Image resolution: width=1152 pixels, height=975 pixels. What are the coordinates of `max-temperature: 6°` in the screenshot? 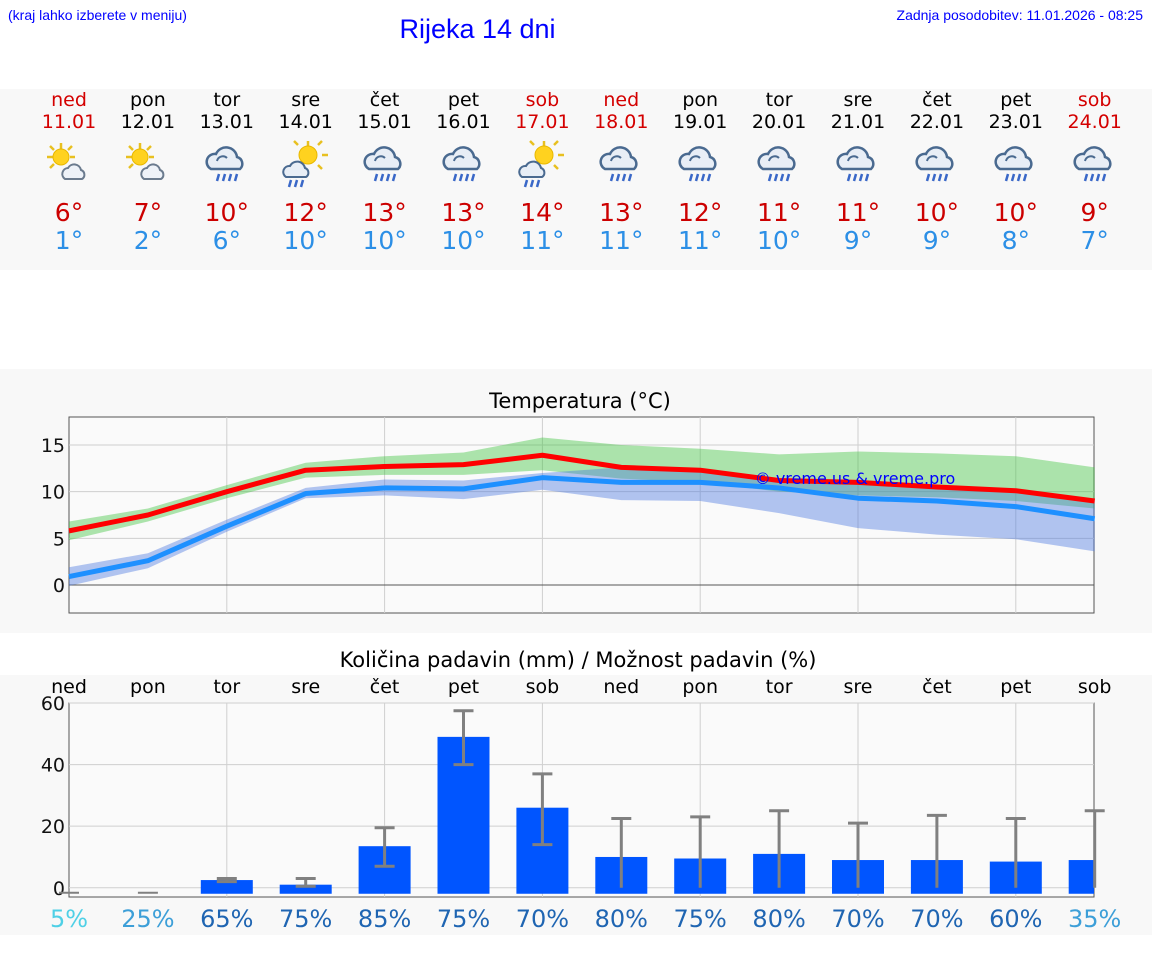 It's located at (69, 212).